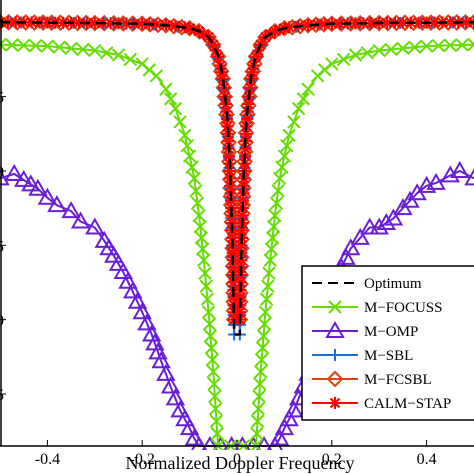  I want to click on x-axis-title: Normalized Doppler Frequency, so click(240, 463).